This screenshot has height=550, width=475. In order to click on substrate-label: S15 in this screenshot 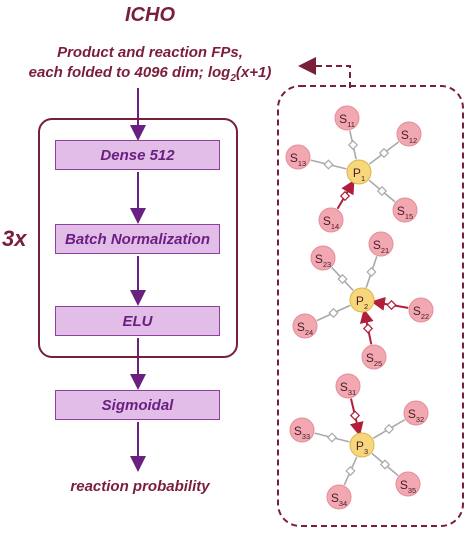, I will do `click(405, 212)`.